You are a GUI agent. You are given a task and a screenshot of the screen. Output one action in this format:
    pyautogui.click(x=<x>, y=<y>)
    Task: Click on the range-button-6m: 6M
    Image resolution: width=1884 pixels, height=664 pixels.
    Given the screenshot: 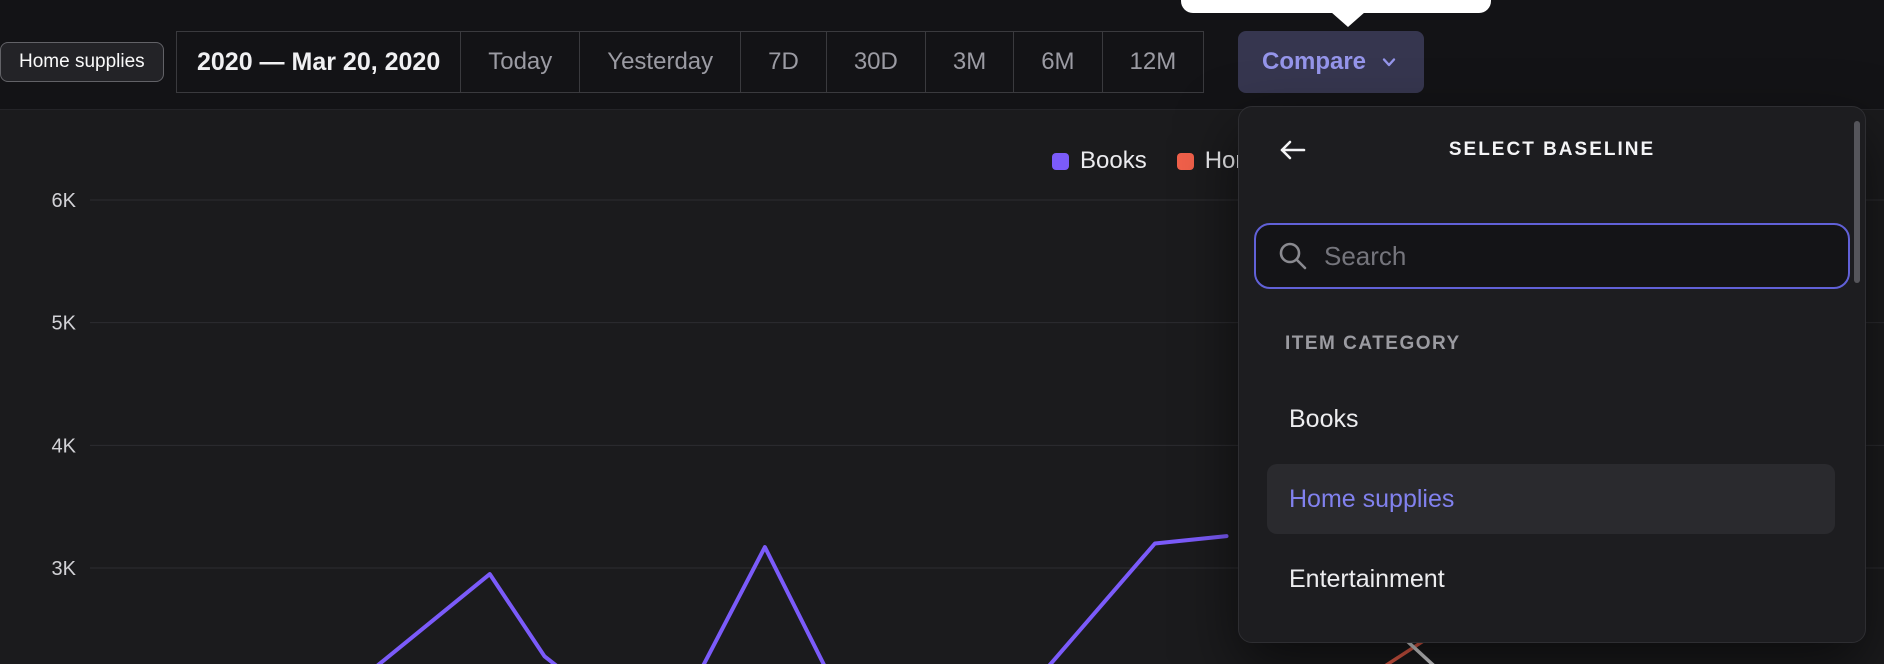 What is the action you would take?
    pyautogui.click(x=1058, y=62)
    